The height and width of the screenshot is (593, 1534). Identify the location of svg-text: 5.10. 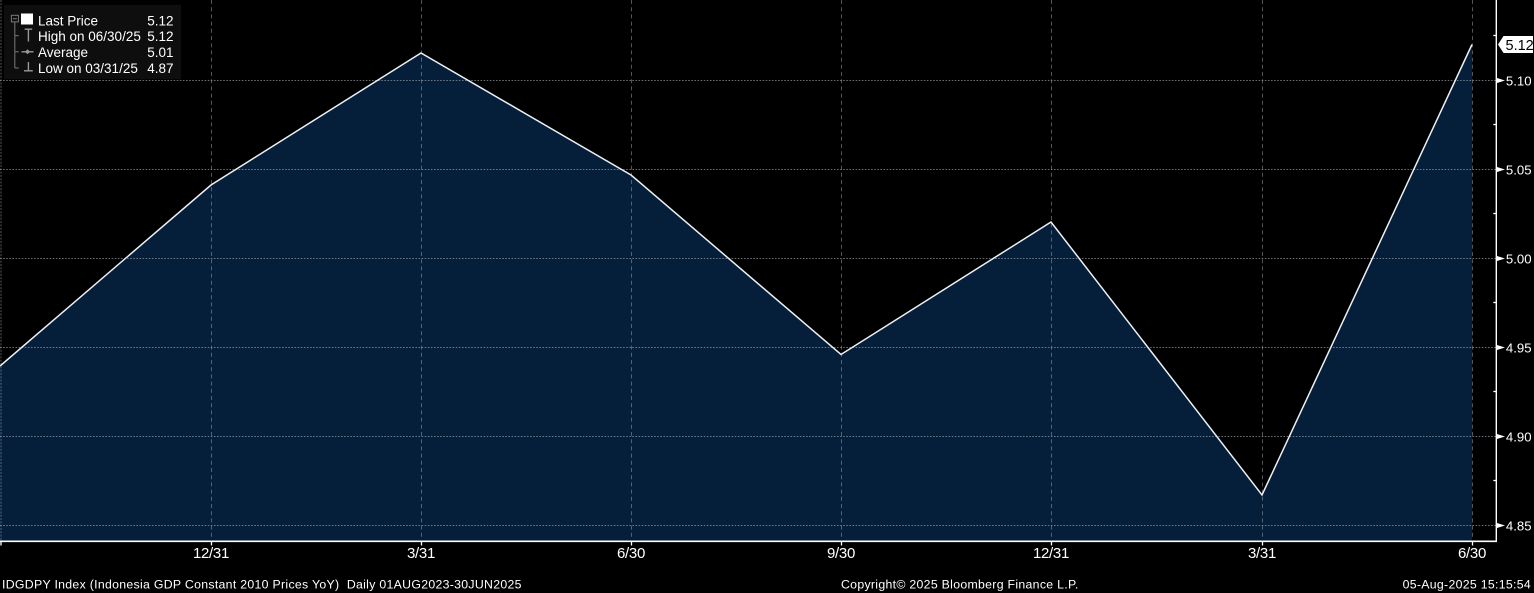
(1519, 81).